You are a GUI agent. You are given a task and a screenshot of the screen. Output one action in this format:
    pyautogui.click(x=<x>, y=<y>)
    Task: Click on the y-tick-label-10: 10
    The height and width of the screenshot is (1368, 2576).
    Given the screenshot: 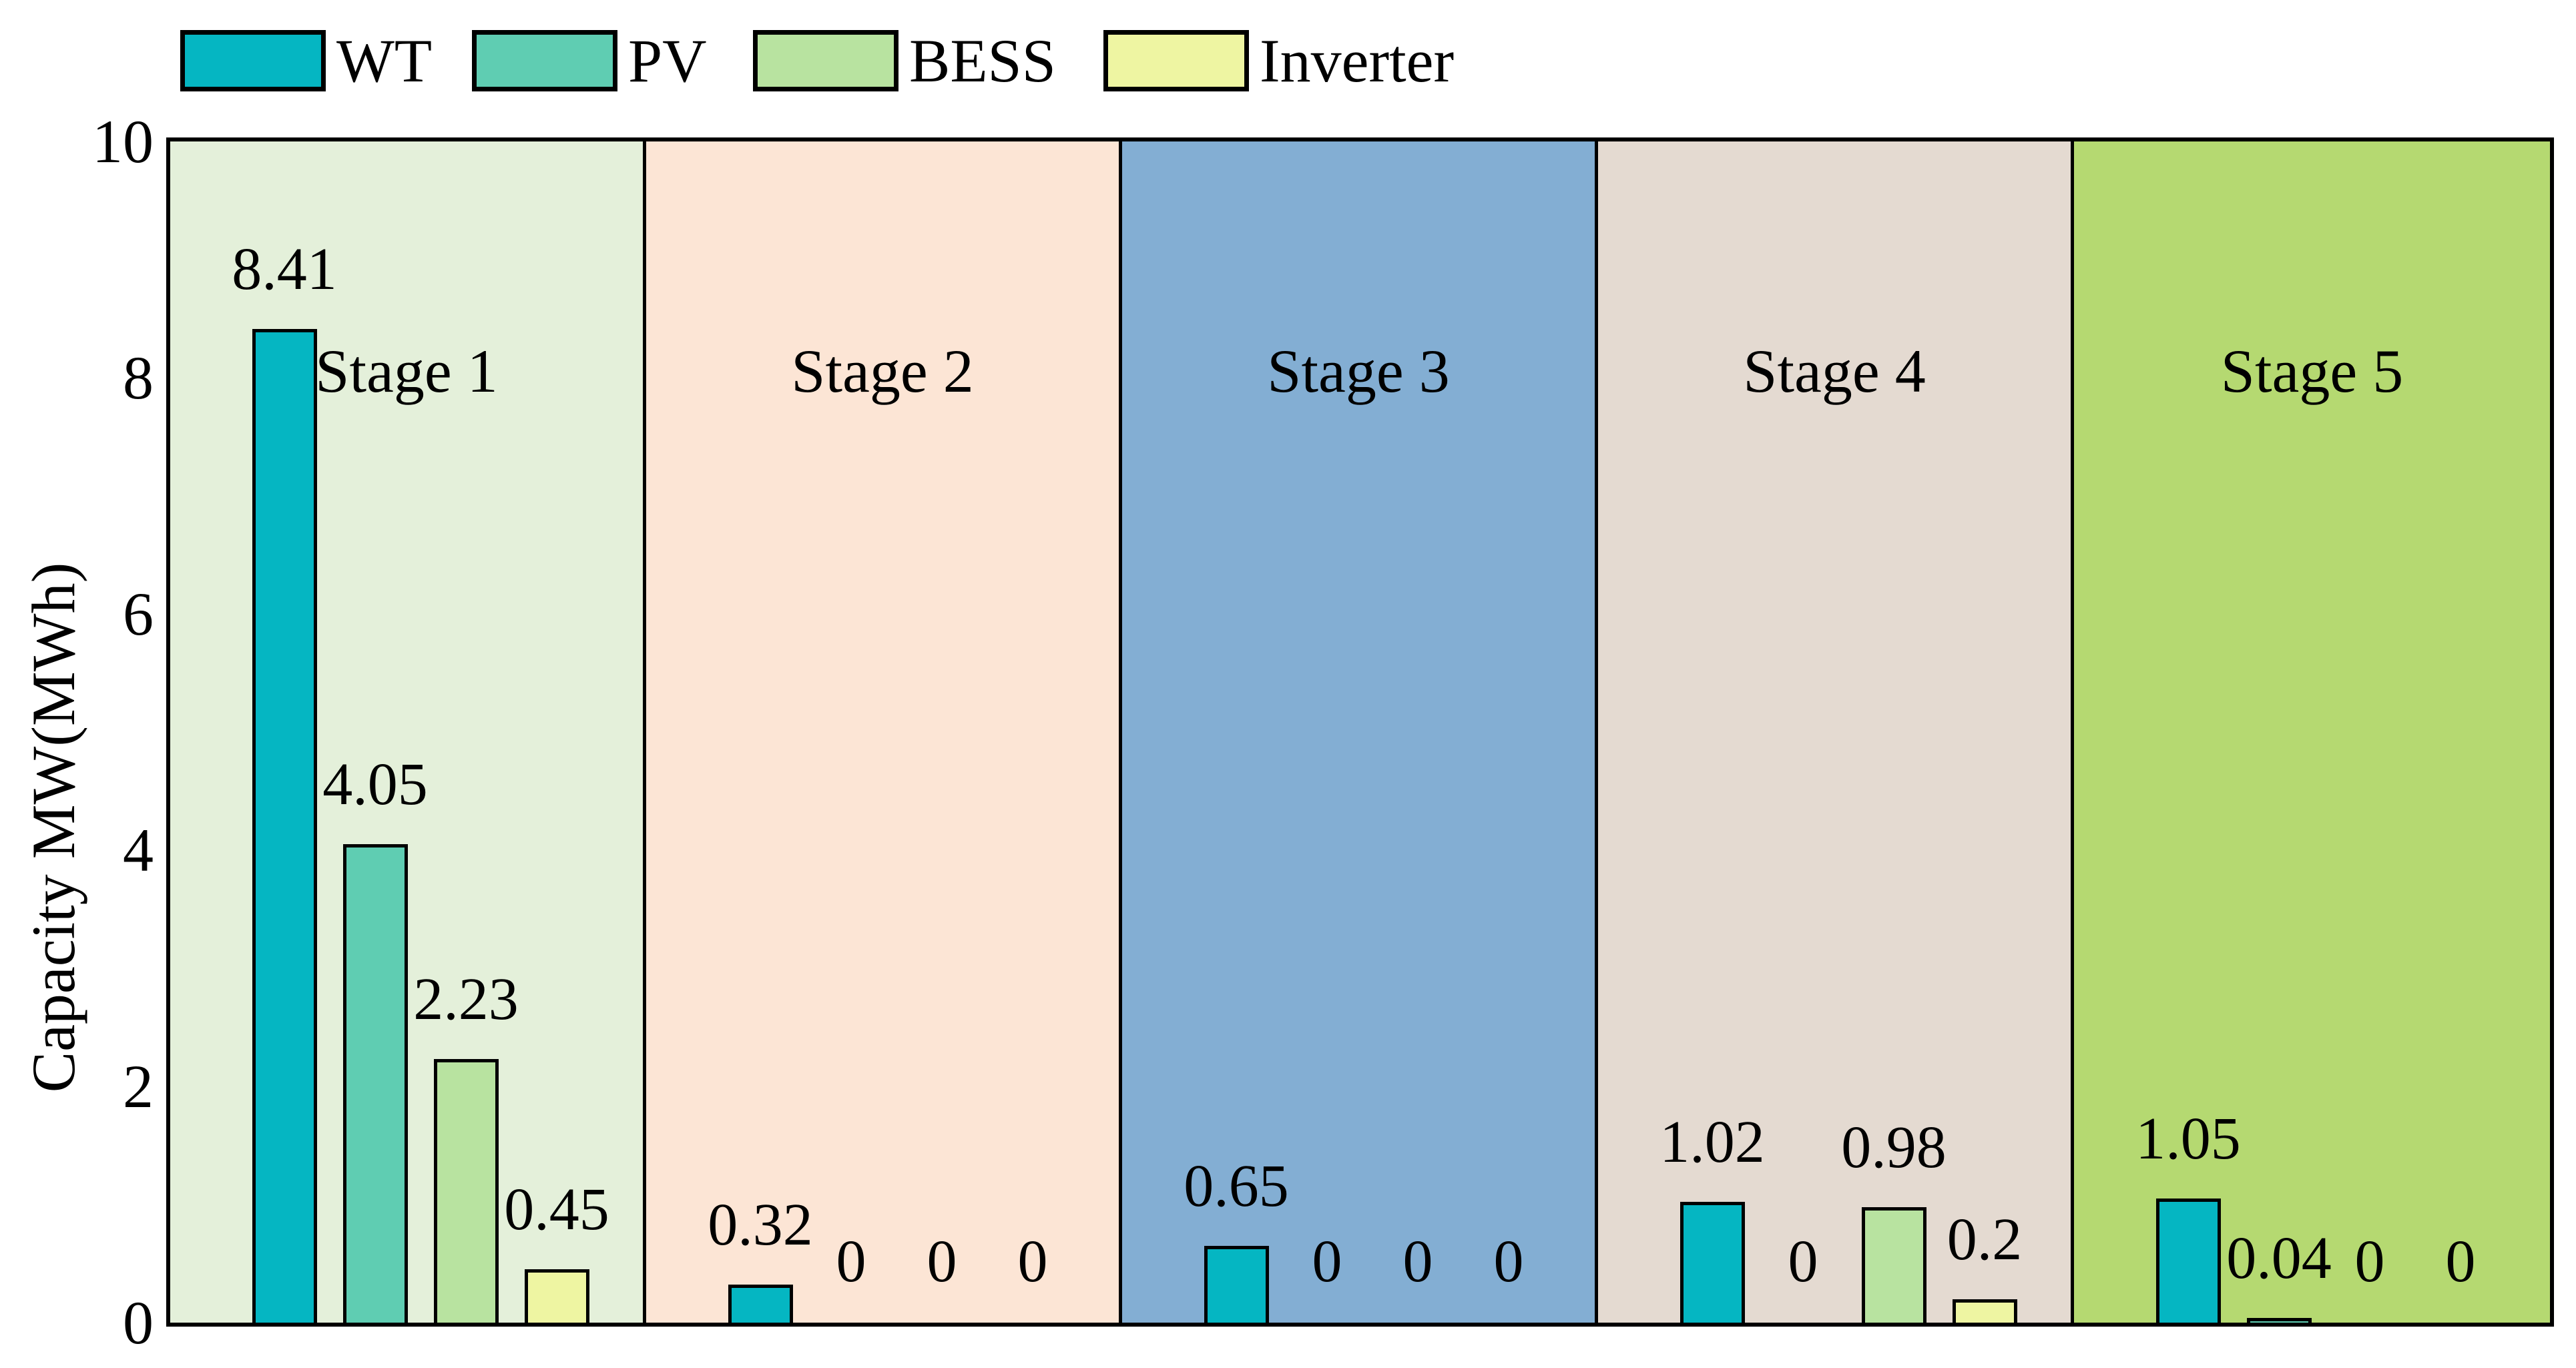 What is the action you would take?
    pyautogui.click(x=123, y=141)
    